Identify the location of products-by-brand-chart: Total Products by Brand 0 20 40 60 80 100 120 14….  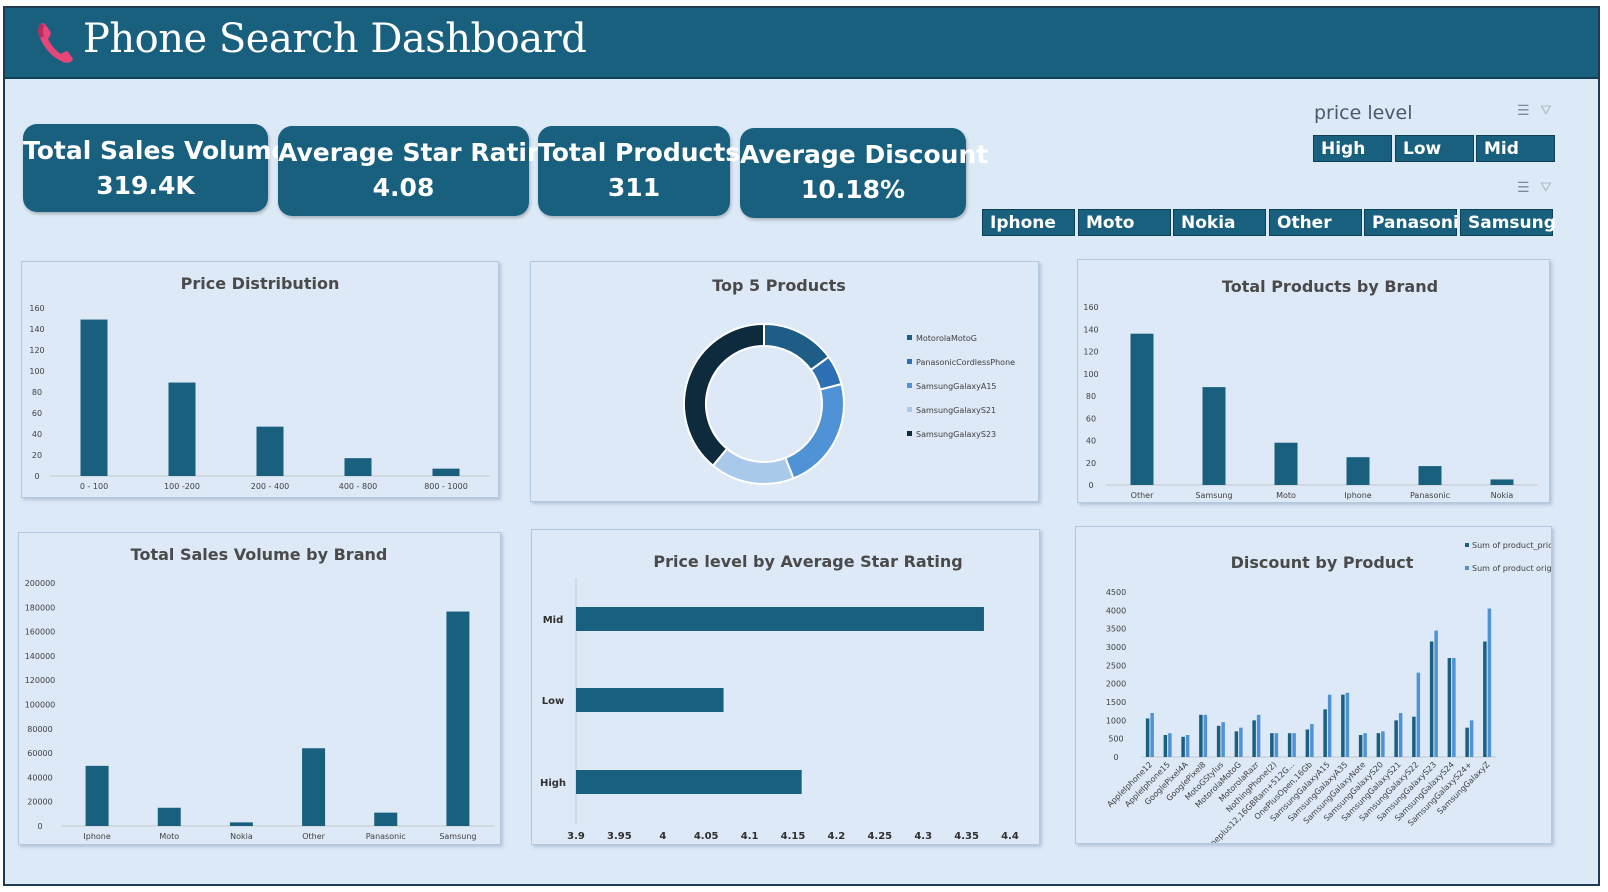
(1313, 381).